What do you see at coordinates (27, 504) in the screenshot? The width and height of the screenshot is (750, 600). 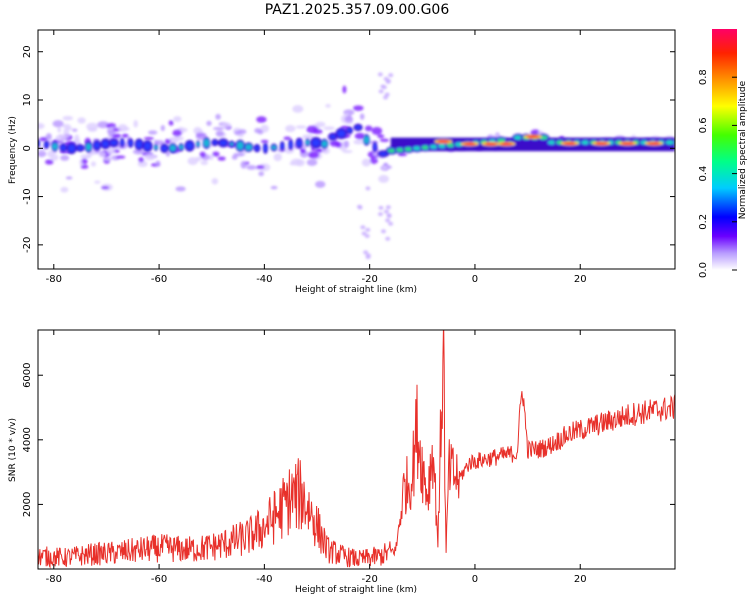 I see `p2-ytick-label: 2000` at bounding box center [27, 504].